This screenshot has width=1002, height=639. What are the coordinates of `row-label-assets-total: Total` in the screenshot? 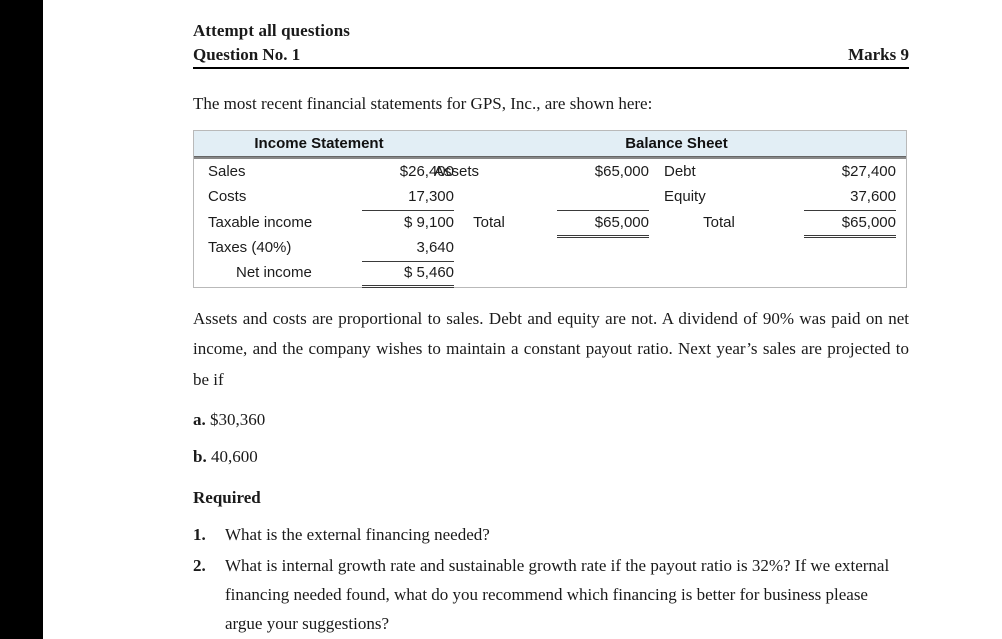 It's located at (489, 223).